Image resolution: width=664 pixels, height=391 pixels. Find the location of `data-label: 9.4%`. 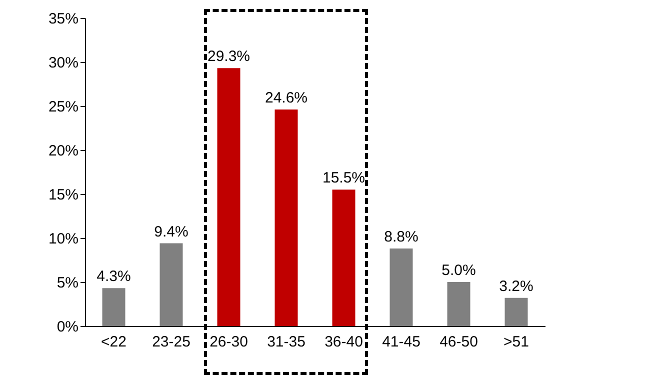

data-label: 9.4% is located at coordinates (171, 231).